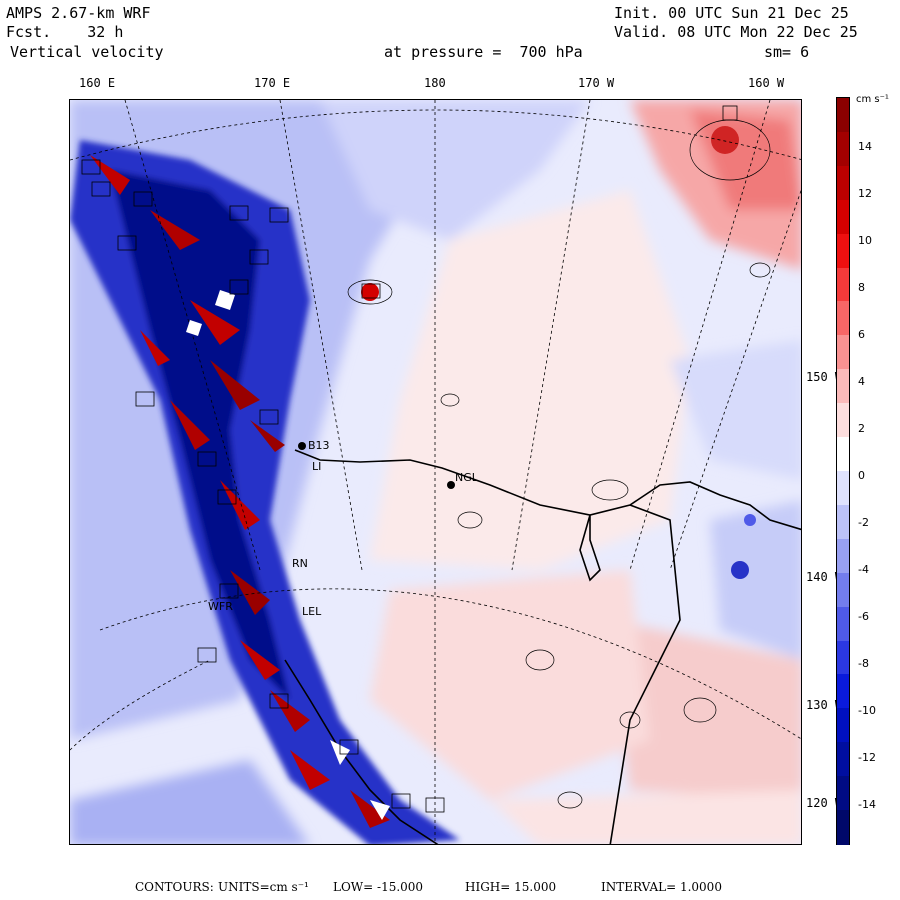  I want to click on lon-label-170w: 170 W, so click(596, 83).